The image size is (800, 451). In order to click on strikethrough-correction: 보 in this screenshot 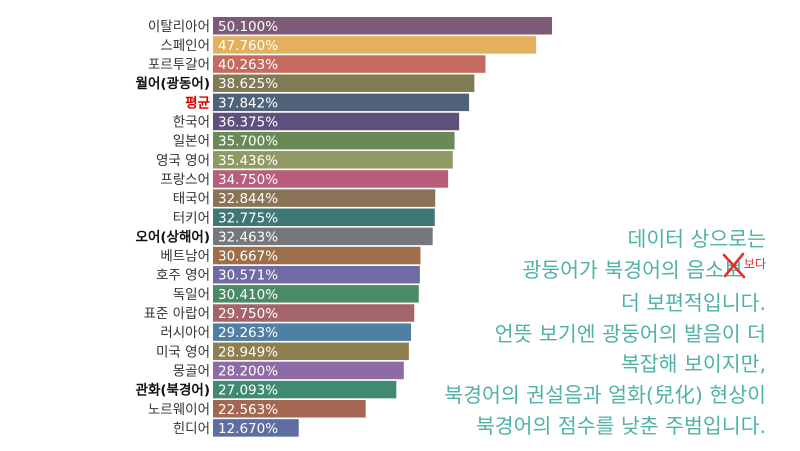, I will do `click(734, 269)`.